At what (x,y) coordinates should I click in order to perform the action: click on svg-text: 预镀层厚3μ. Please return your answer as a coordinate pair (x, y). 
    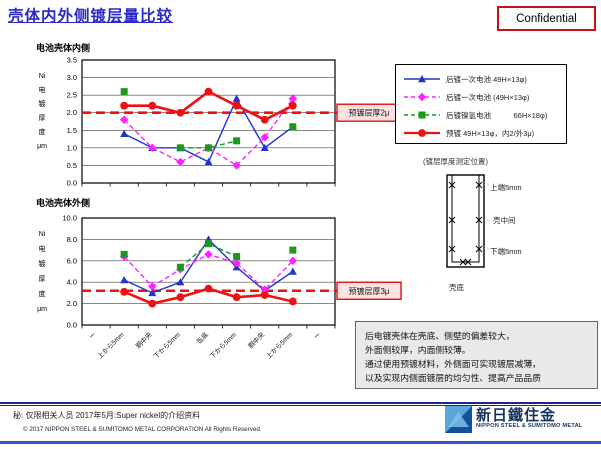
    Looking at the image, I should click on (368, 291).